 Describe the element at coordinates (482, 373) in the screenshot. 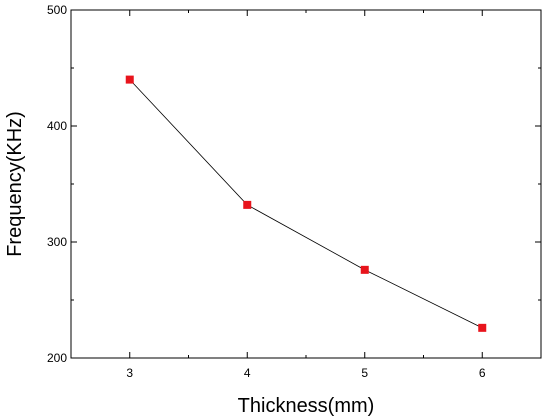

I see `x-tick-label: 6` at that location.